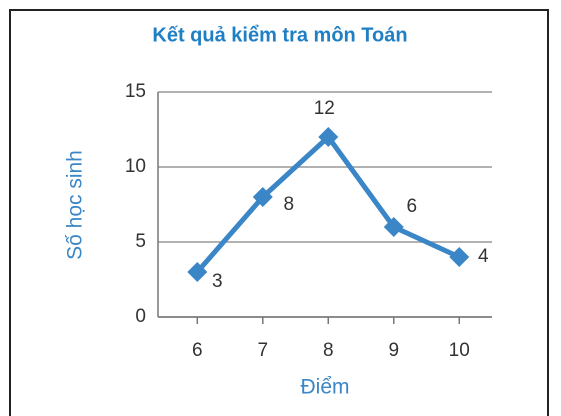 The width and height of the screenshot is (561, 416). Describe the element at coordinates (140, 316) in the screenshot. I see `y-tick-label: 0` at that location.